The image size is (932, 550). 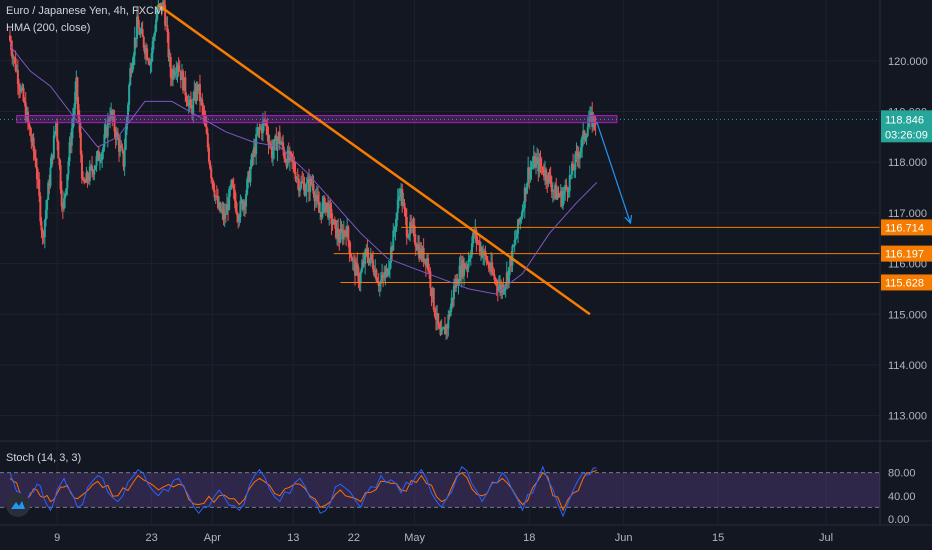 What do you see at coordinates (904, 283) in the screenshot?
I see `level-tag-label: 115.628` at bounding box center [904, 283].